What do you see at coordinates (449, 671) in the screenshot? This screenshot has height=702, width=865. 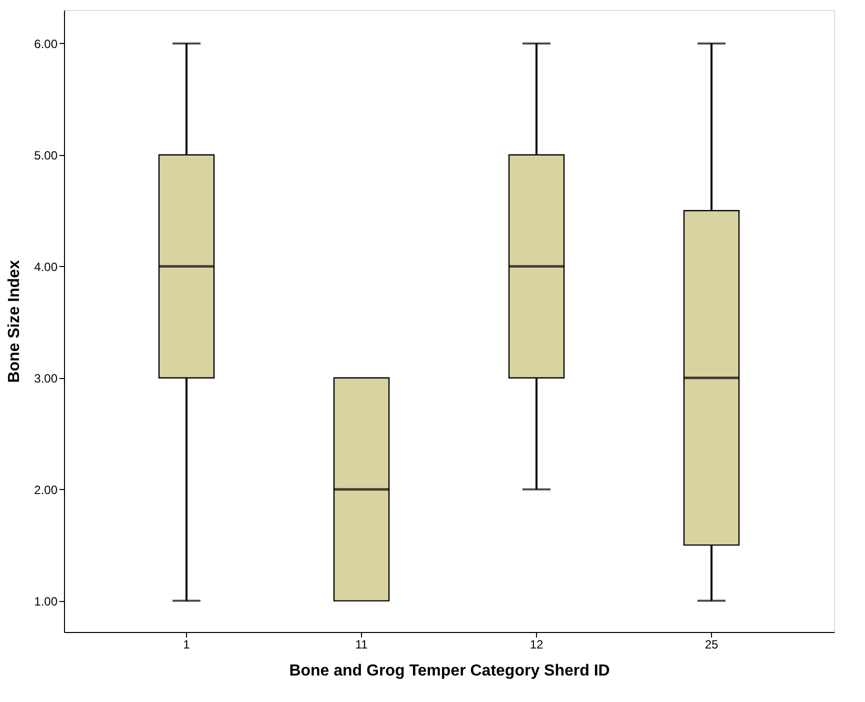 I see `x-axis-title: Bone and Grog Temper Category Sherd ID` at bounding box center [449, 671].